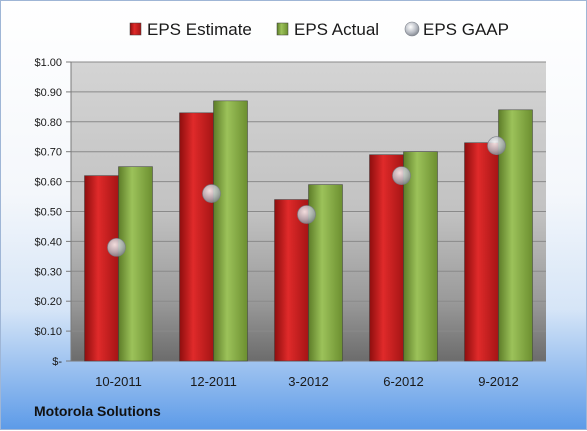  I want to click on gaap-marker-3-2012, so click(306, 214).